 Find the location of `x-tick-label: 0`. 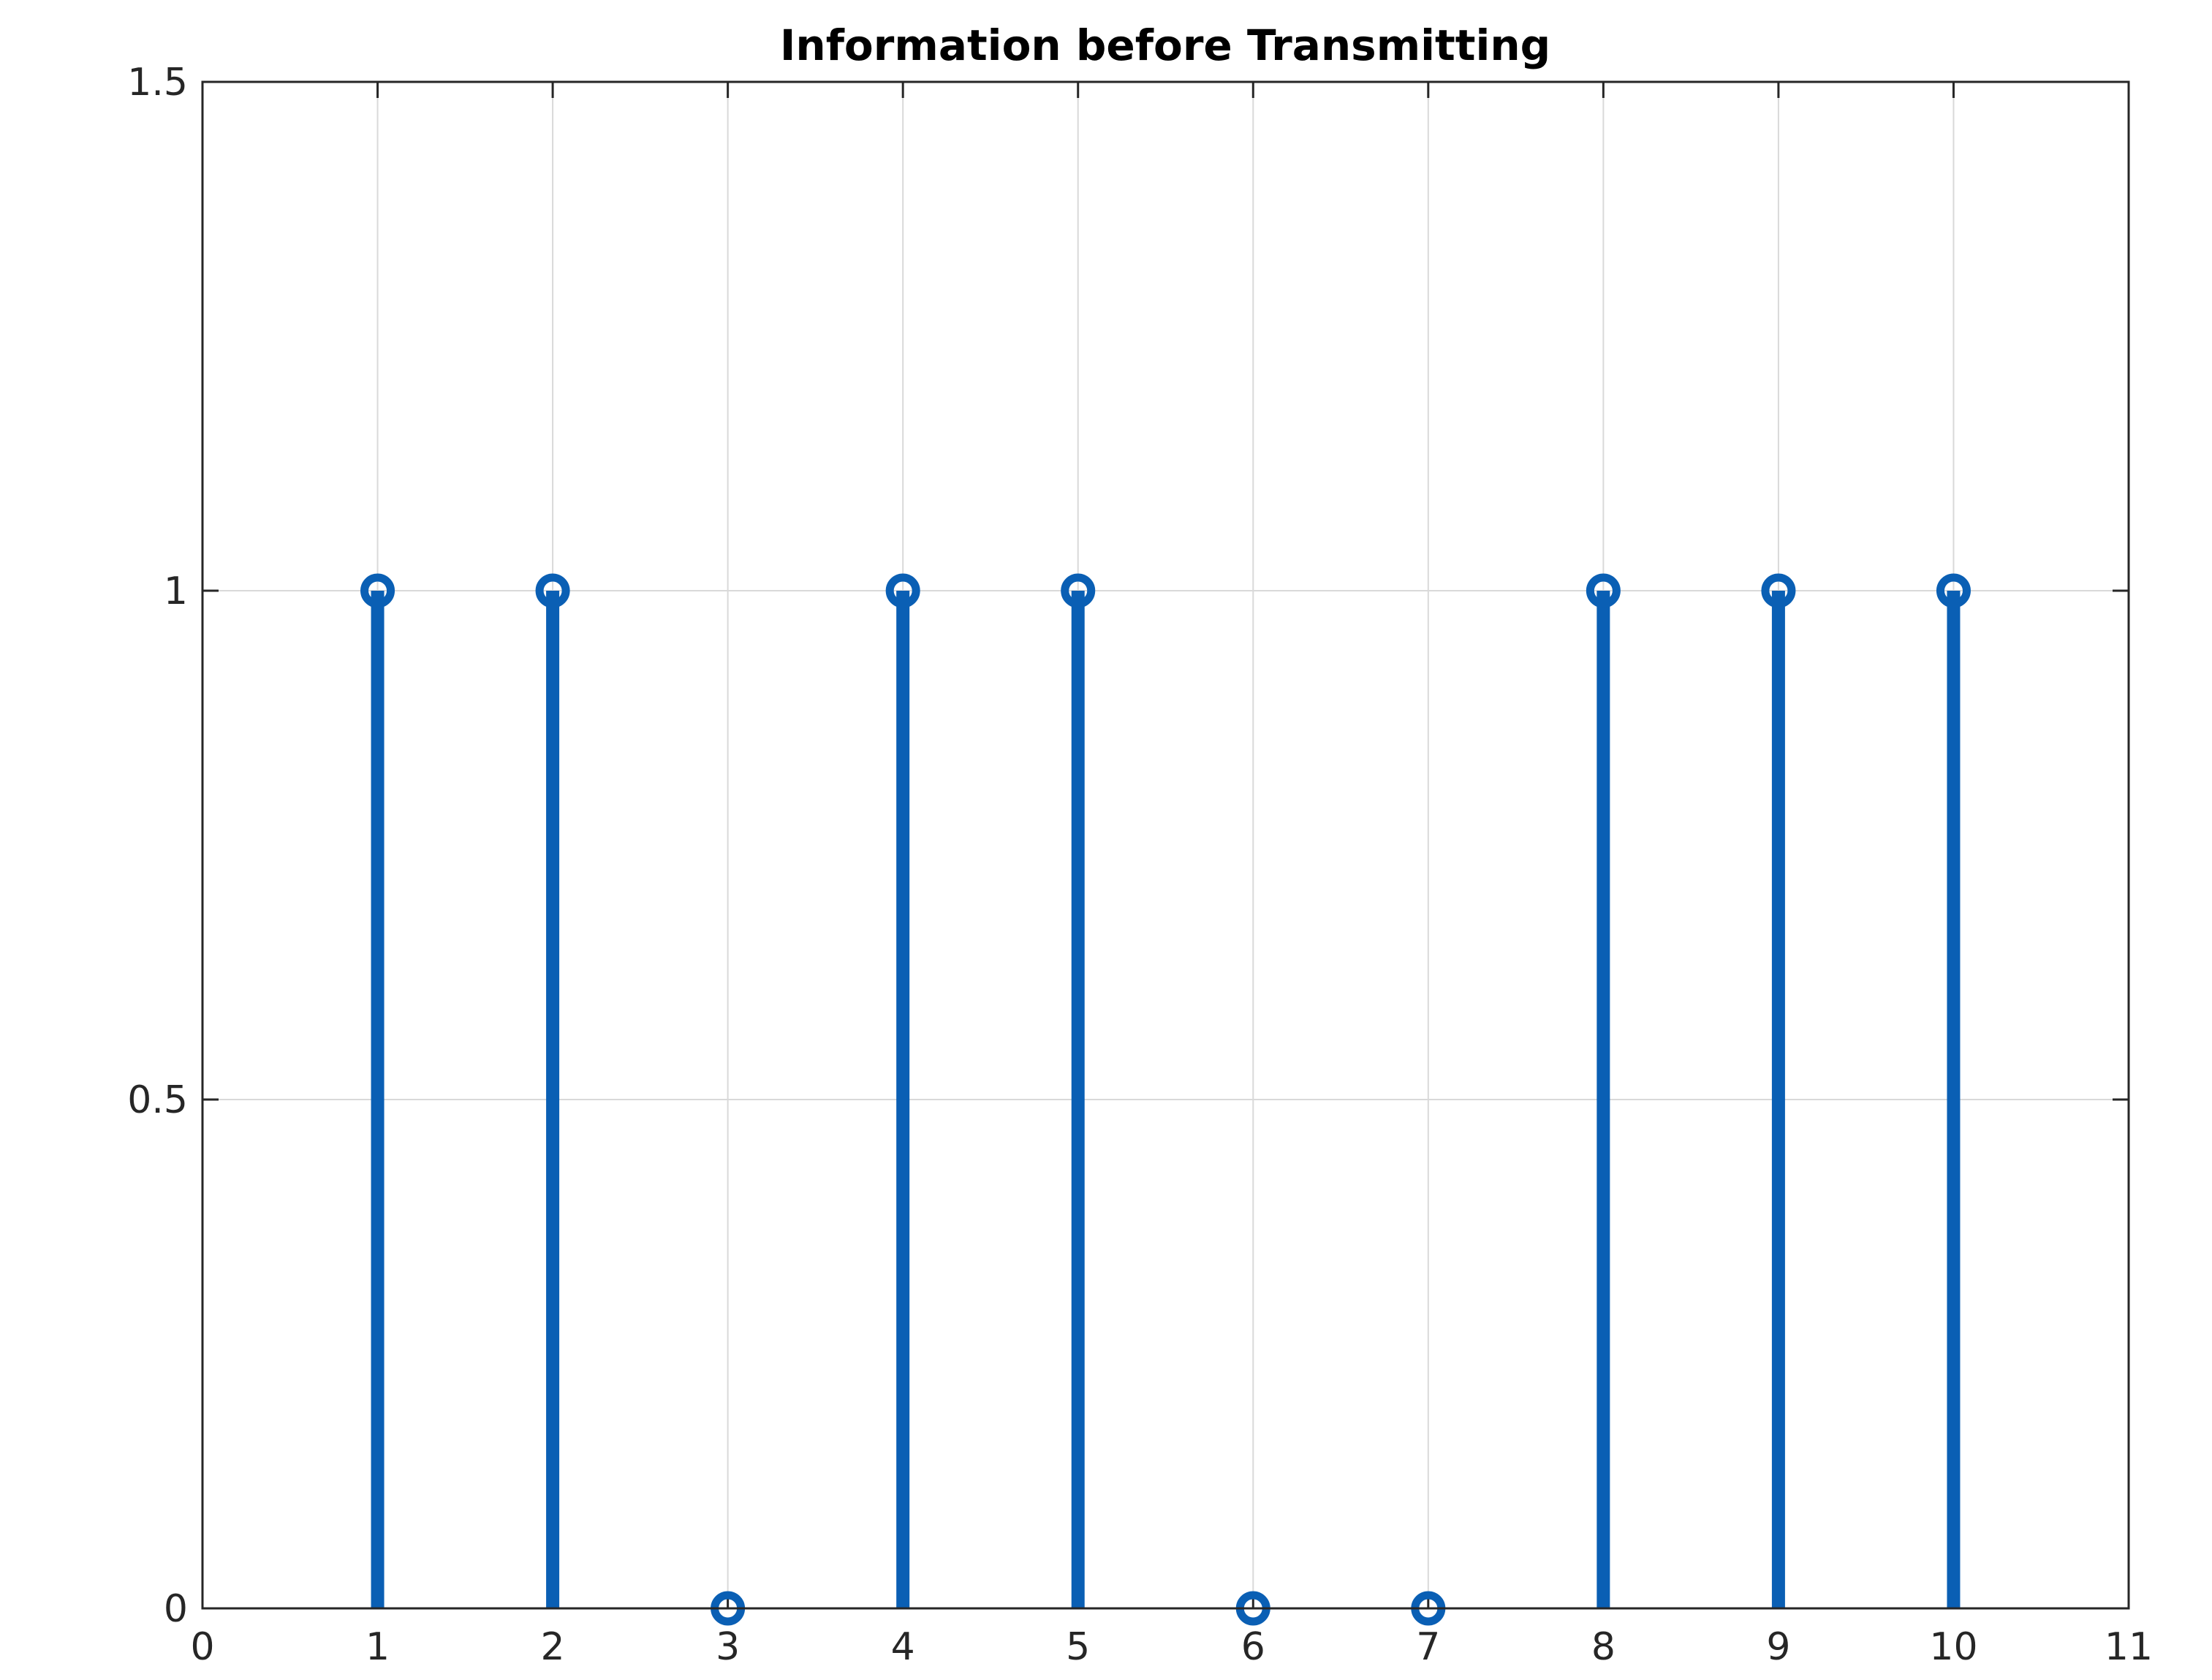

x-tick-label: 0 is located at coordinates (202, 1647).